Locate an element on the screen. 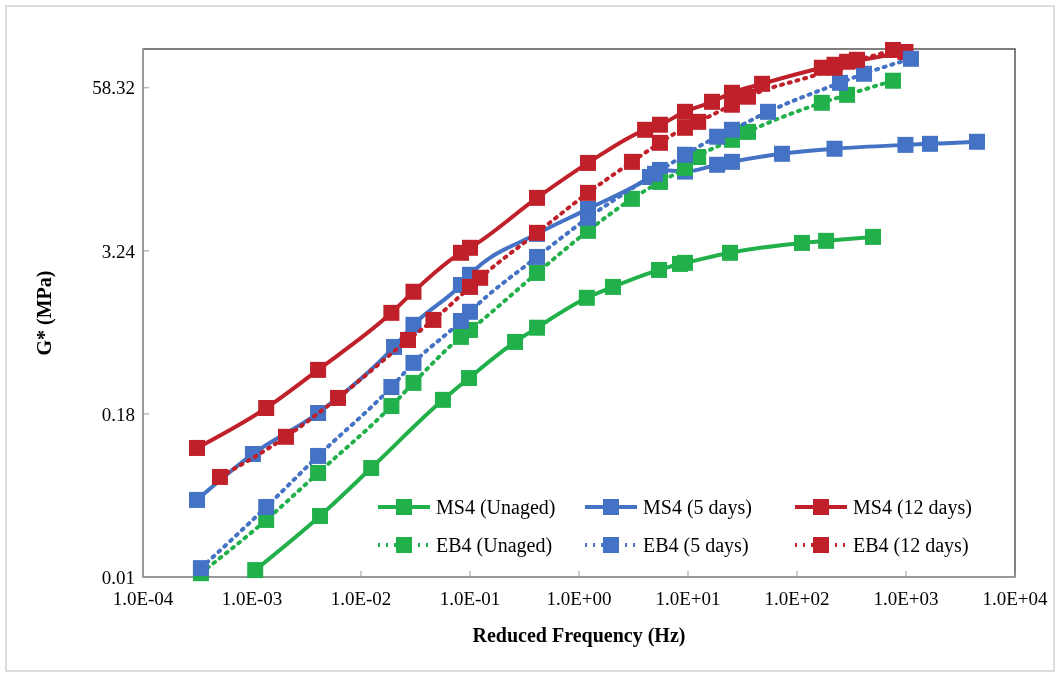  x-tick-label: 1.0E-04 is located at coordinates (143, 598).